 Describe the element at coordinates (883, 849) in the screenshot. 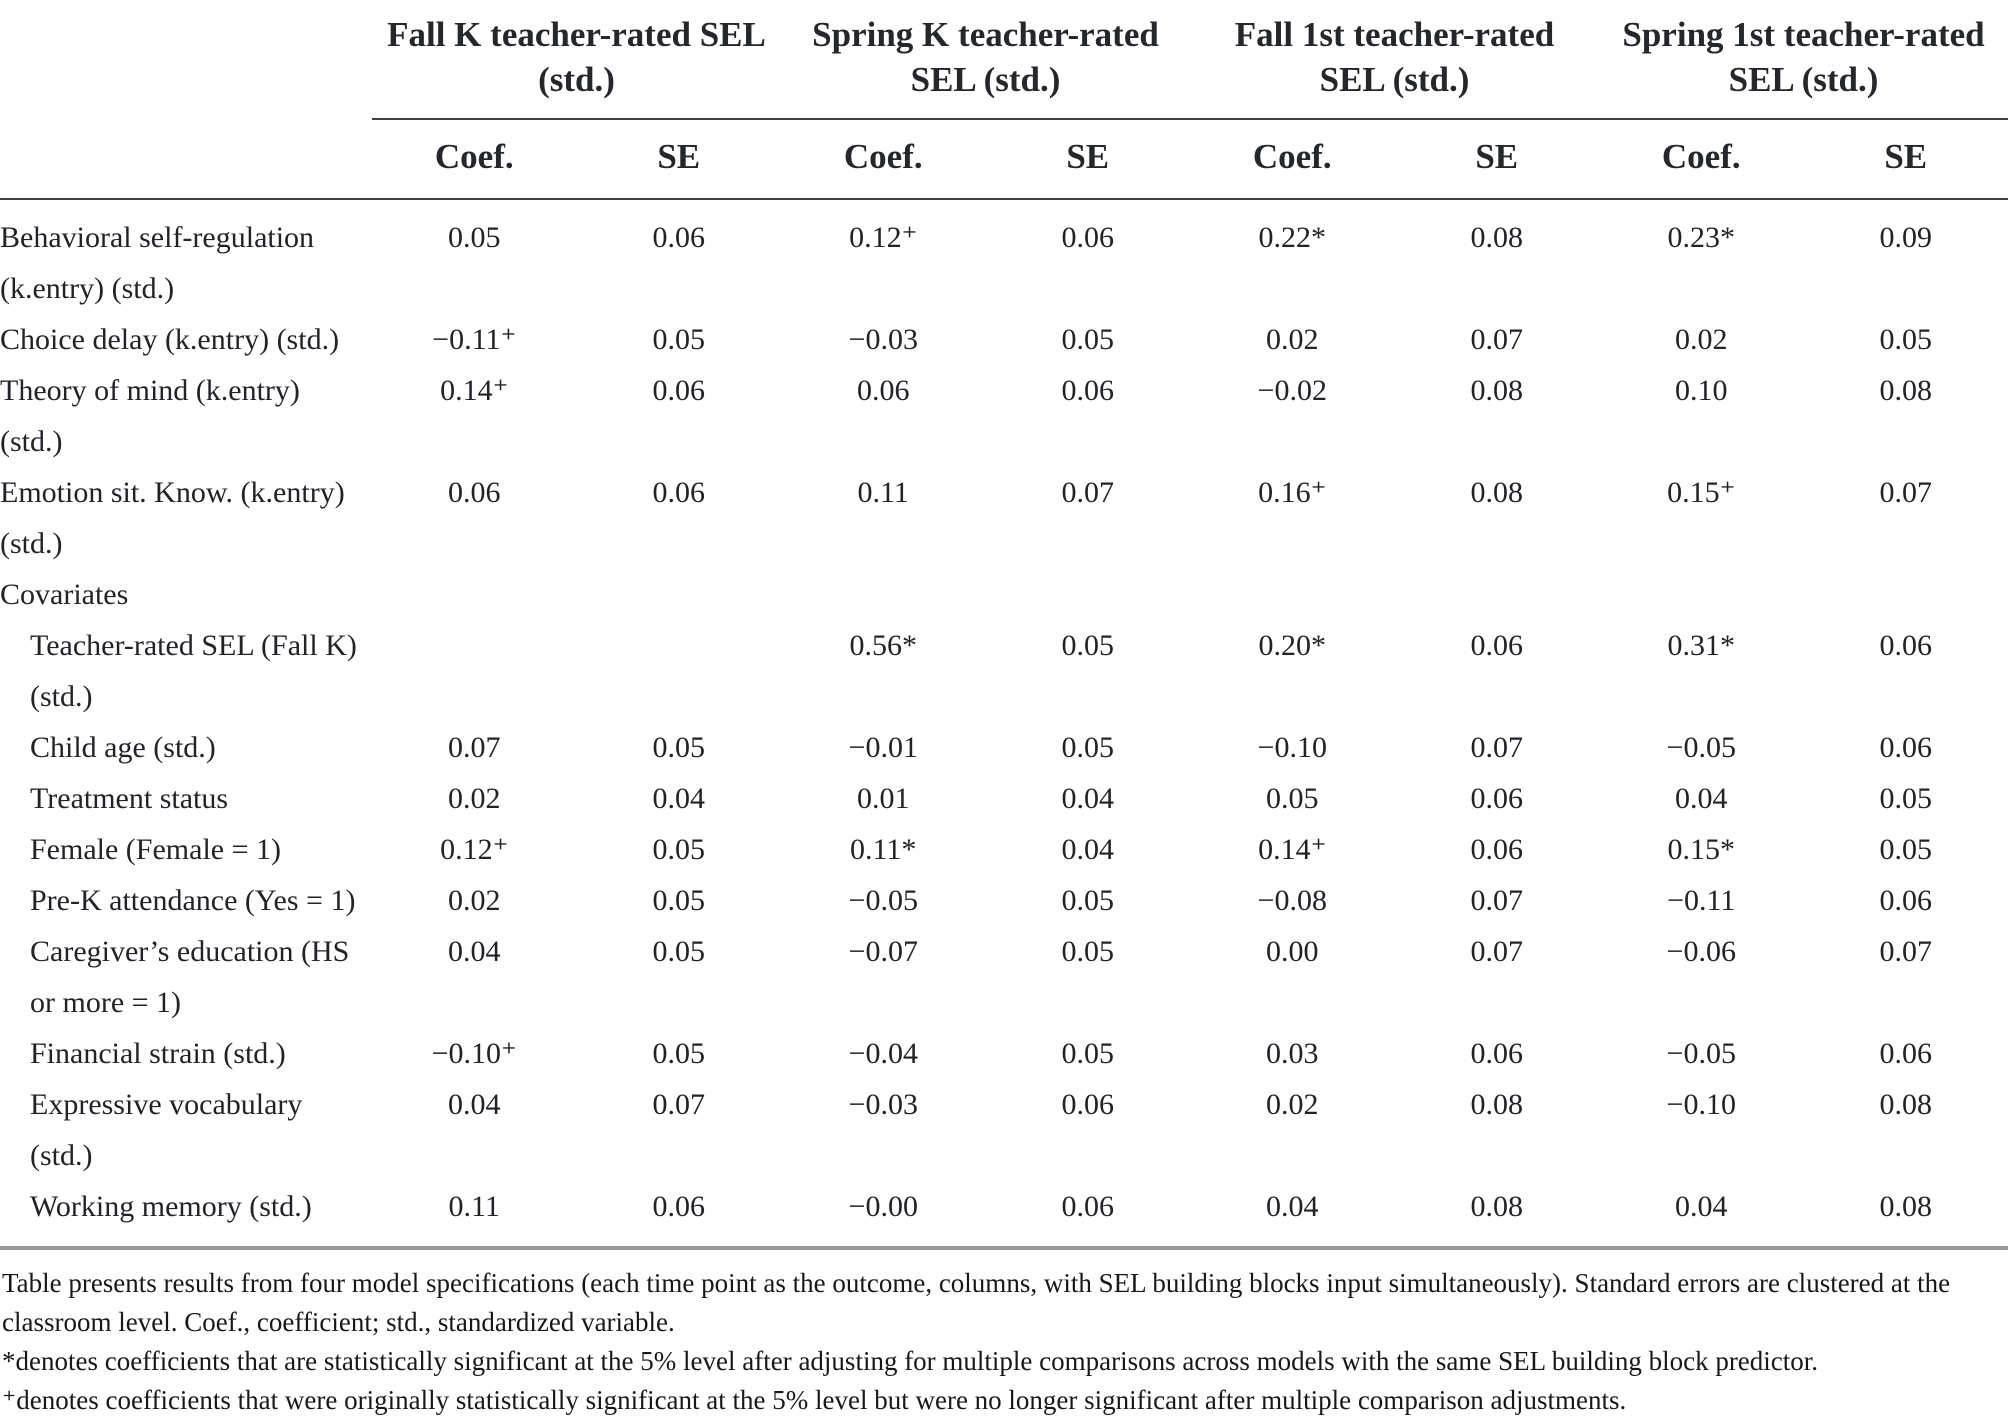

I see `cell-value: 0.11*` at that location.